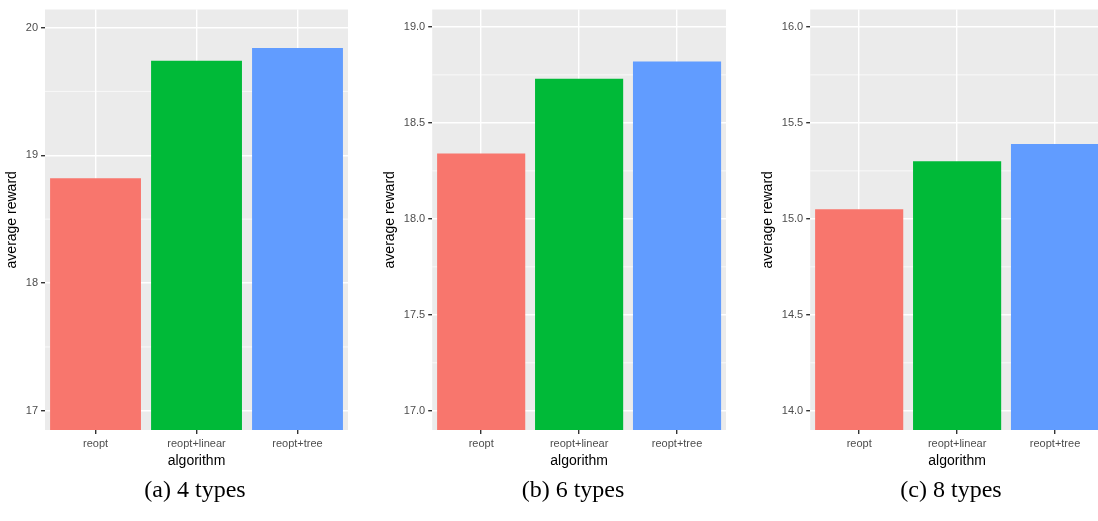 The width and height of the screenshot is (1098, 521). Describe the element at coordinates (414, 121) in the screenshot. I see `y-tick-label: 18.5` at that location.